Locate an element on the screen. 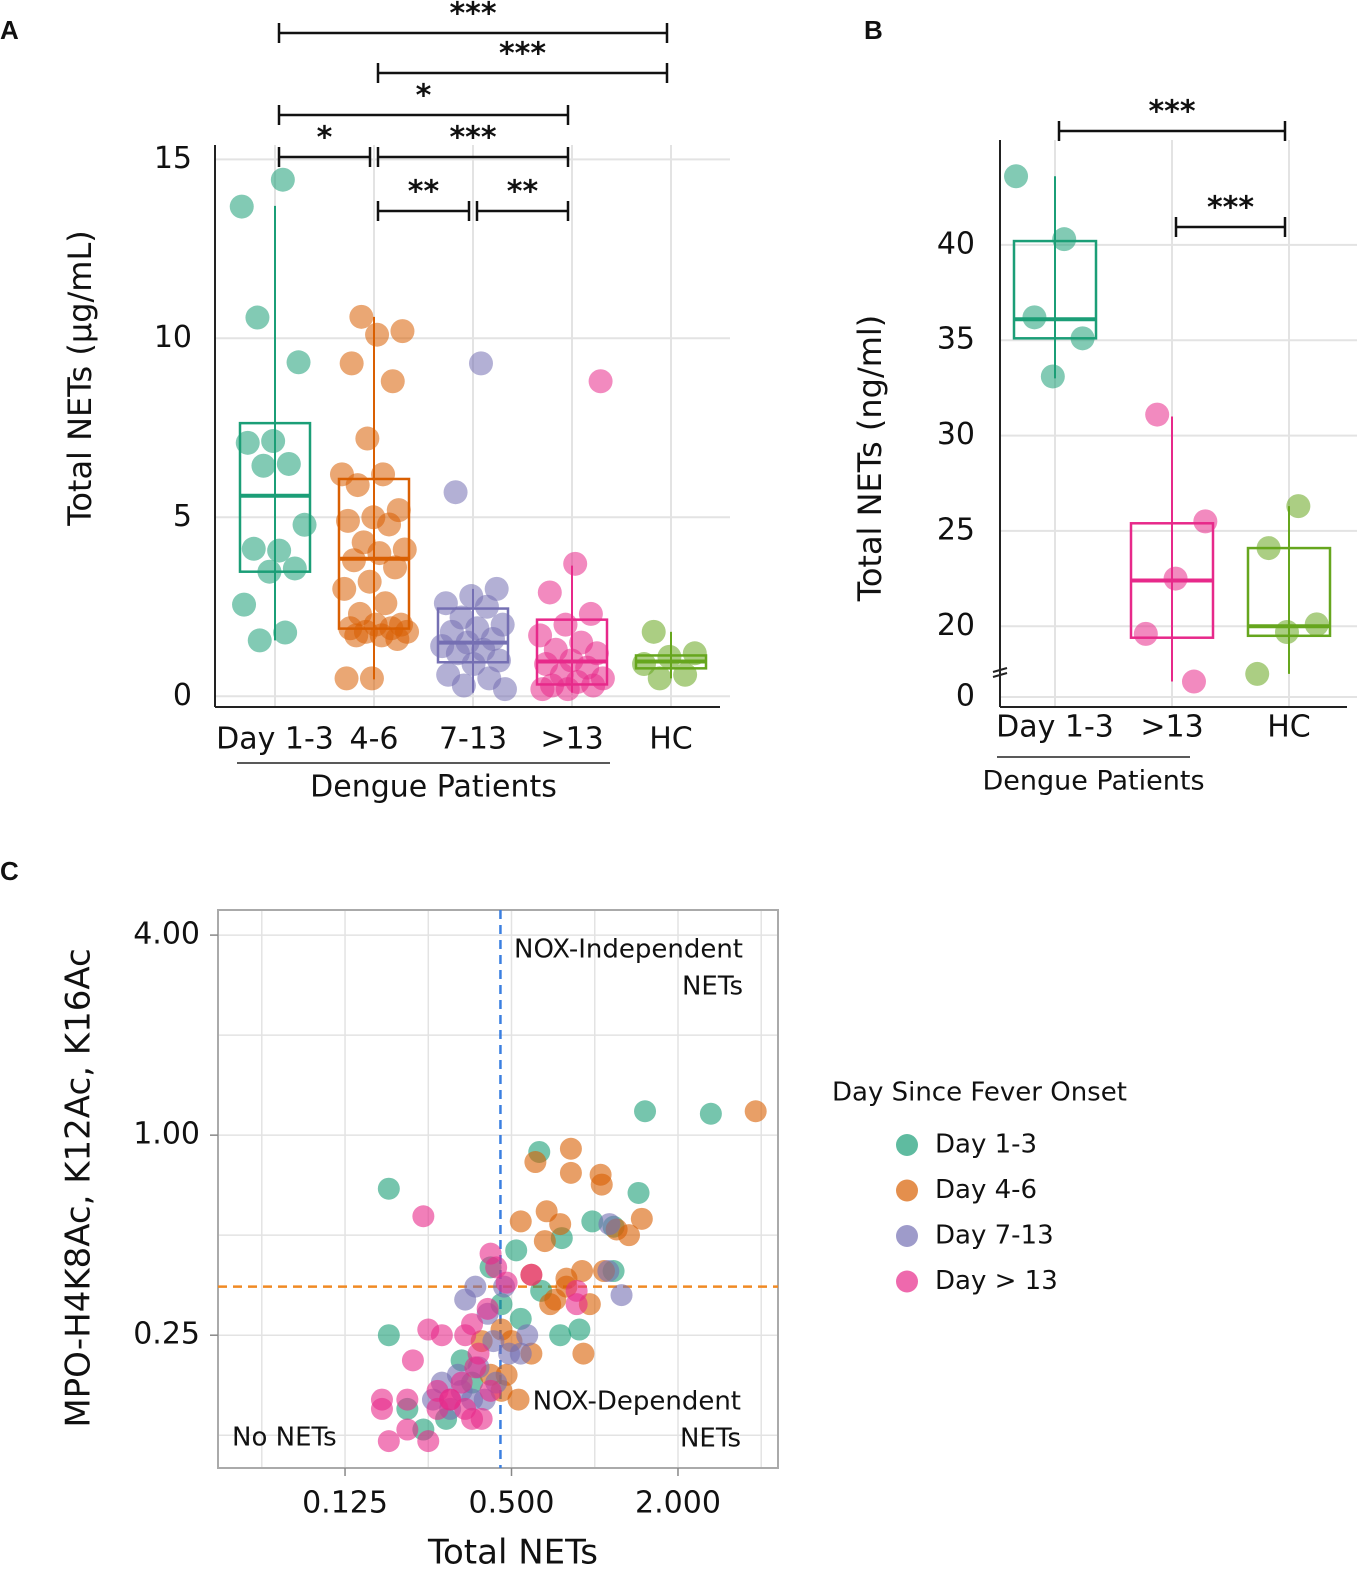  x-tick-label: Day 1-3 is located at coordinates (1055, 727).